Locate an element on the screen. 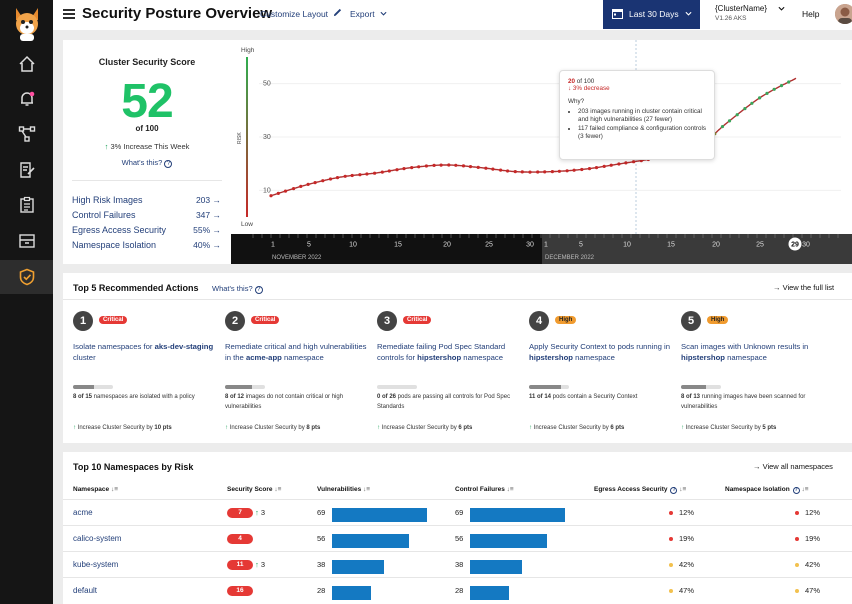 The width and height of the screenshot is (852, 604). nav-home is located at coordinates (26, 64).